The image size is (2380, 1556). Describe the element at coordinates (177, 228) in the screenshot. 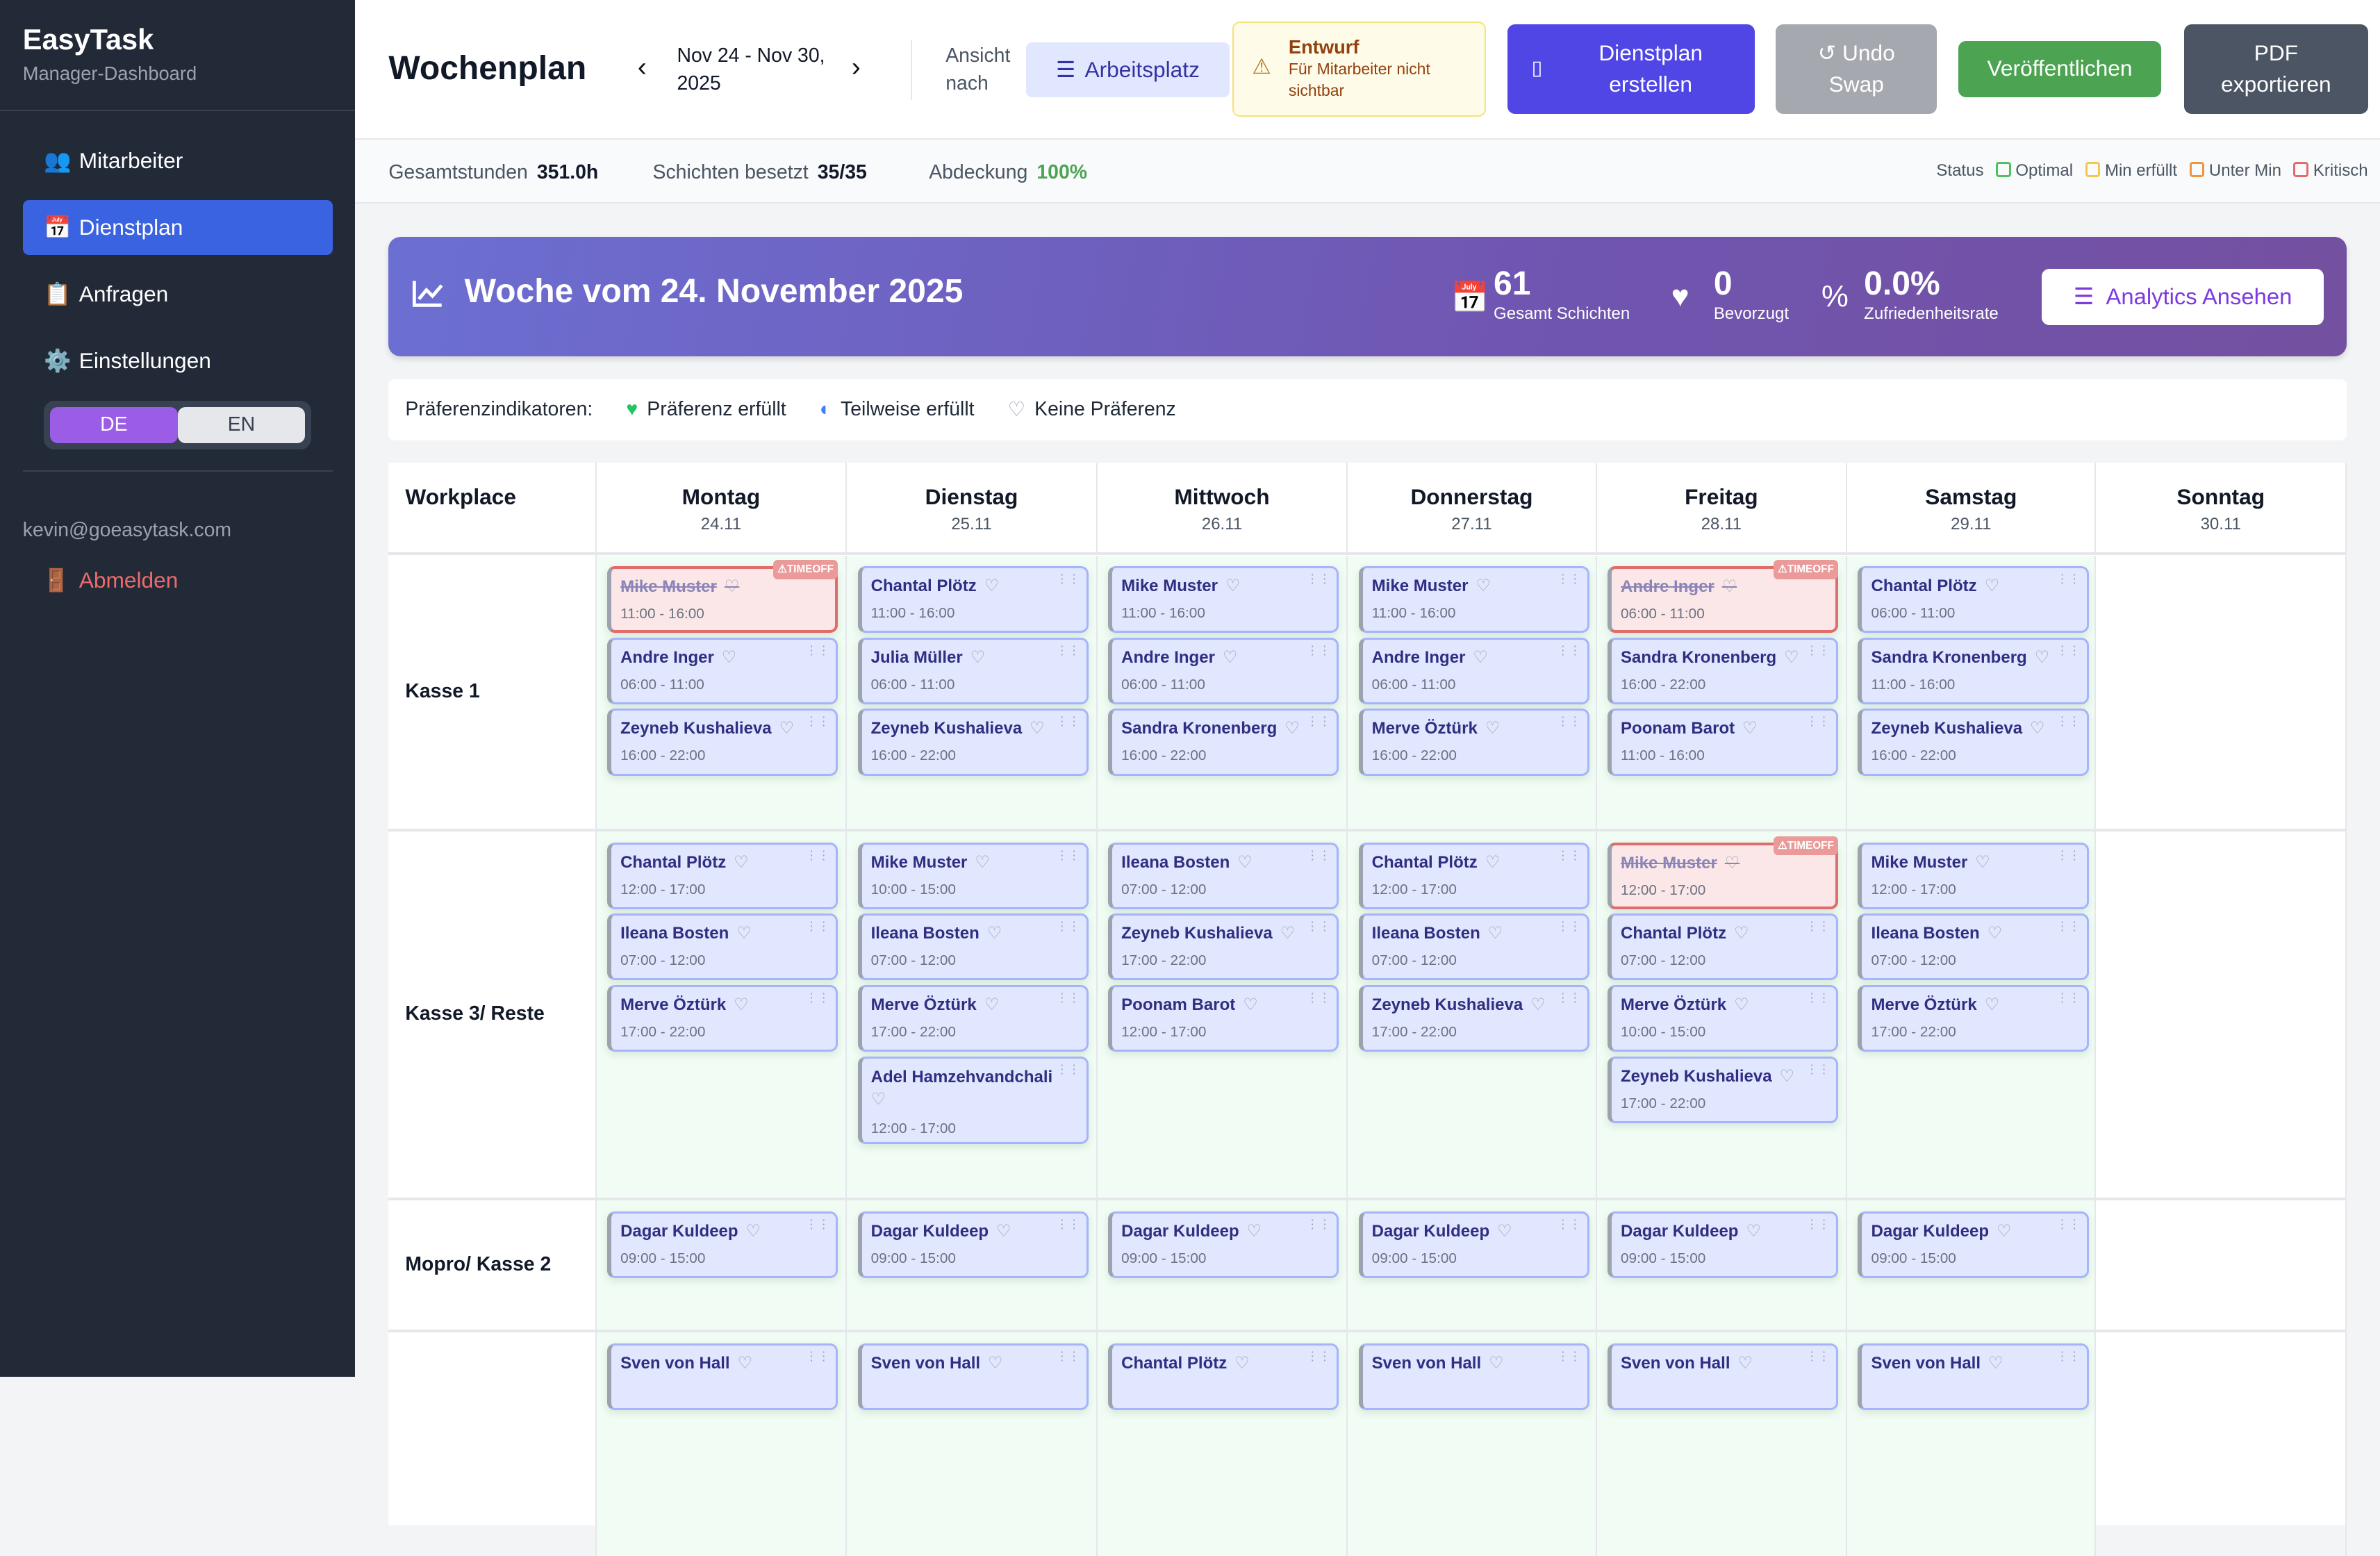

I see `sidebar-item-dienstplan: 📅 Dienstplan` at that location.